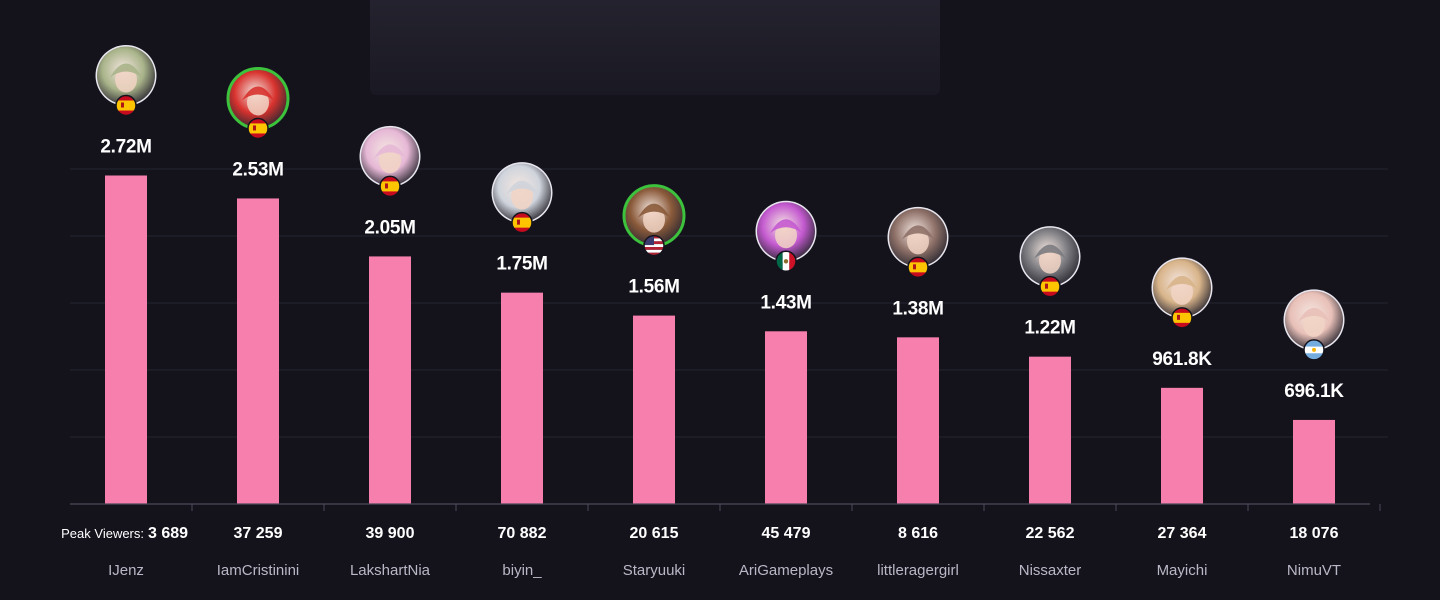 The width and height of the screenshot is (1440, 600). Describe the element at coordinates (1050, 570) in the screenshot. I see `streamer-name: Nissaxter` at that location.